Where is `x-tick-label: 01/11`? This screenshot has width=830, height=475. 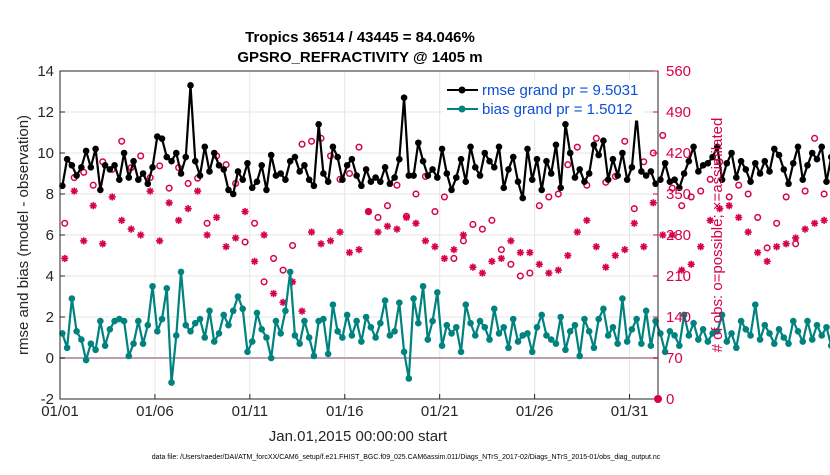
x-tick-label: 01/11 is located at coordinates (250, 411).